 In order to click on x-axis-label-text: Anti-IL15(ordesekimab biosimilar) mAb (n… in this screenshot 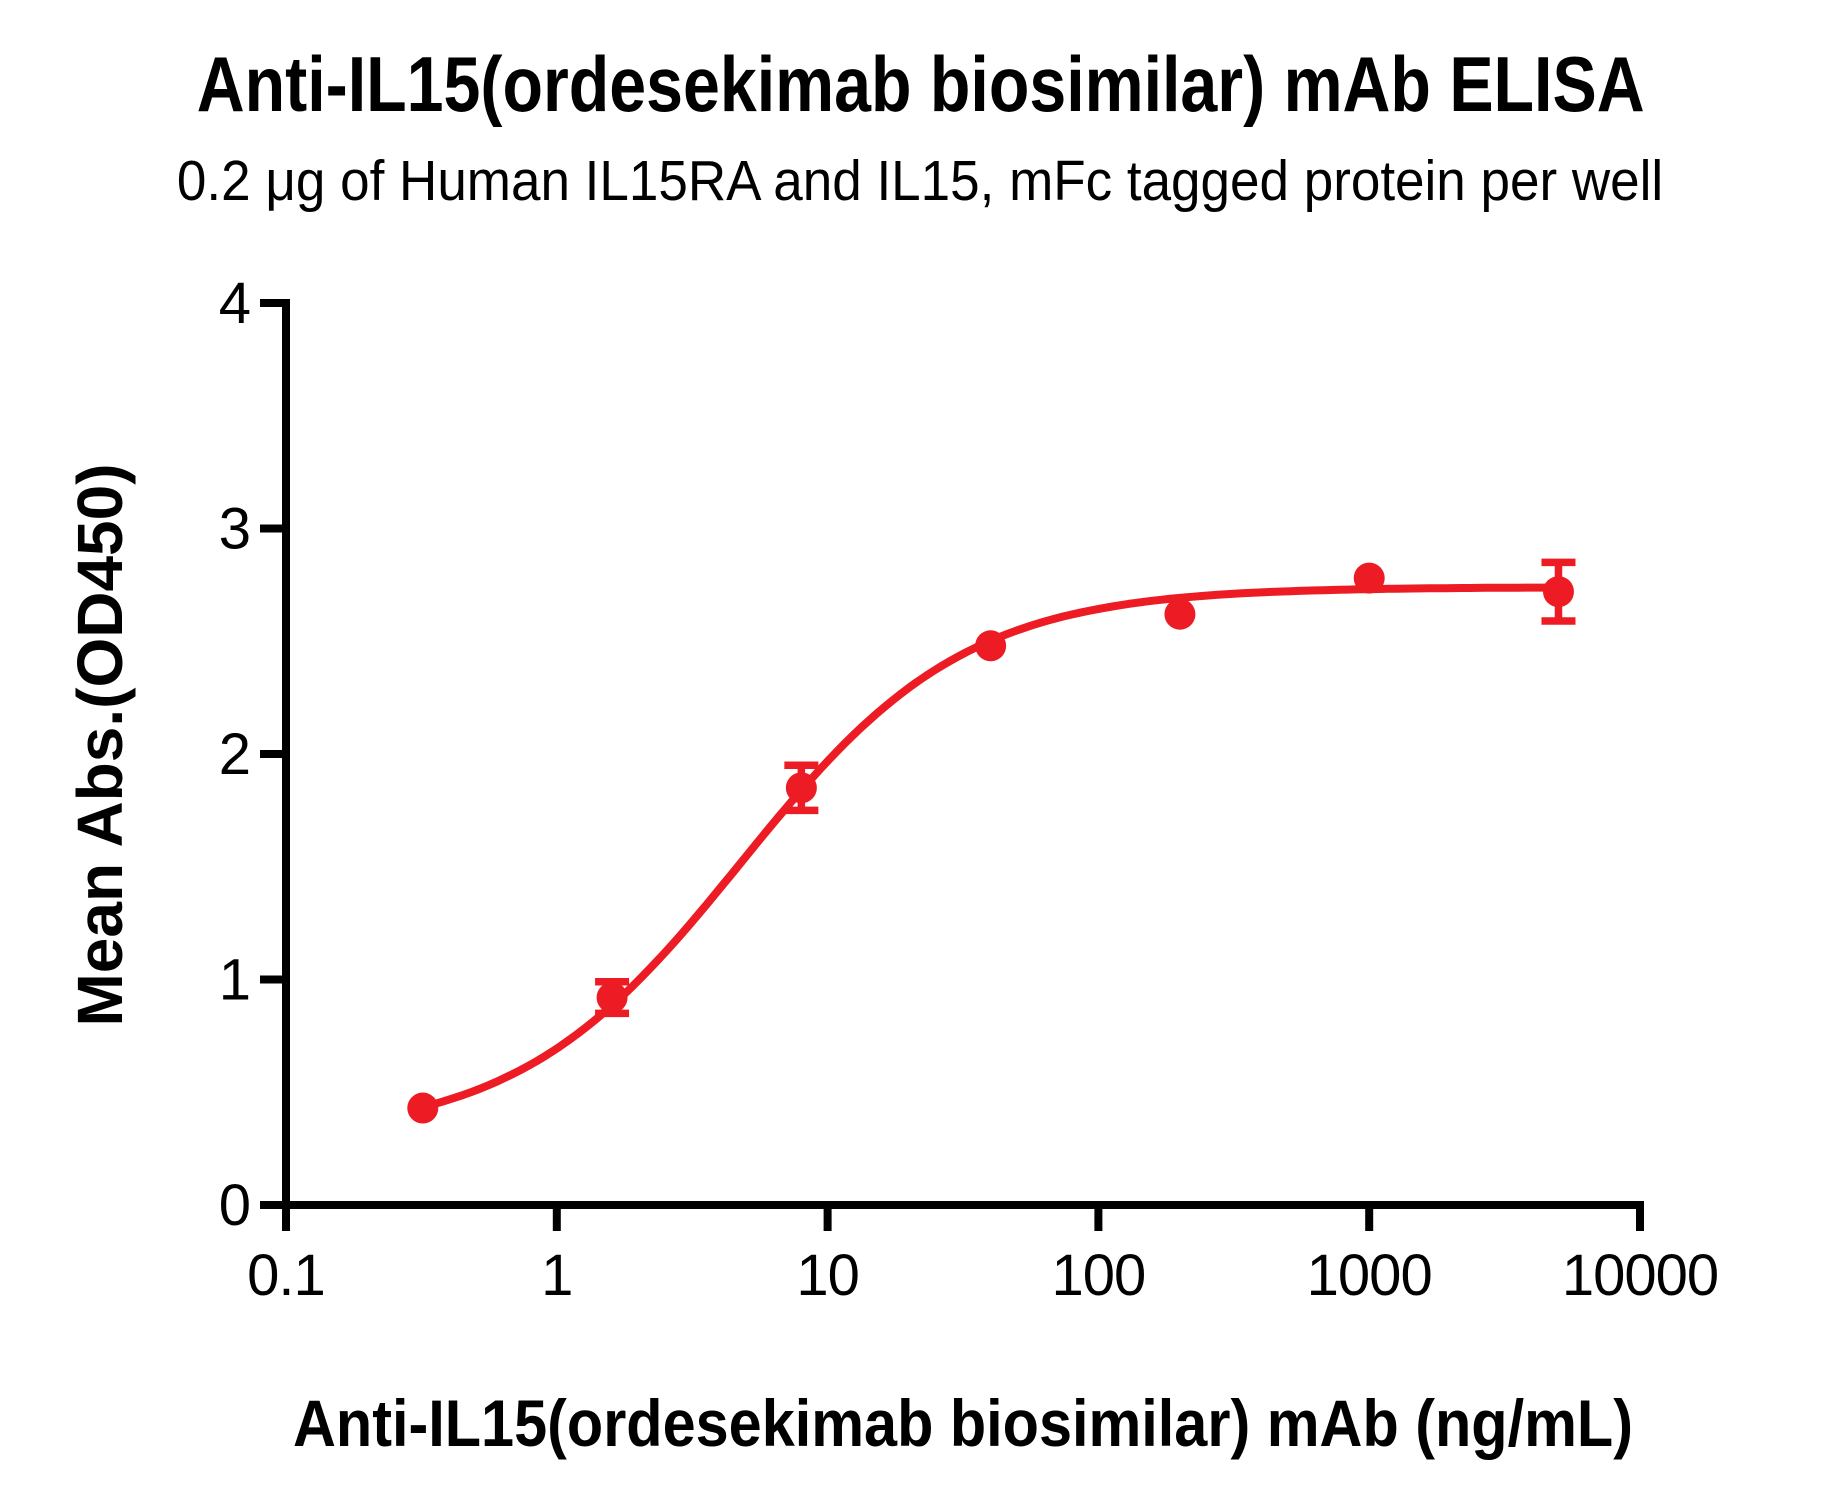, I will do `click(963, 1423)`.